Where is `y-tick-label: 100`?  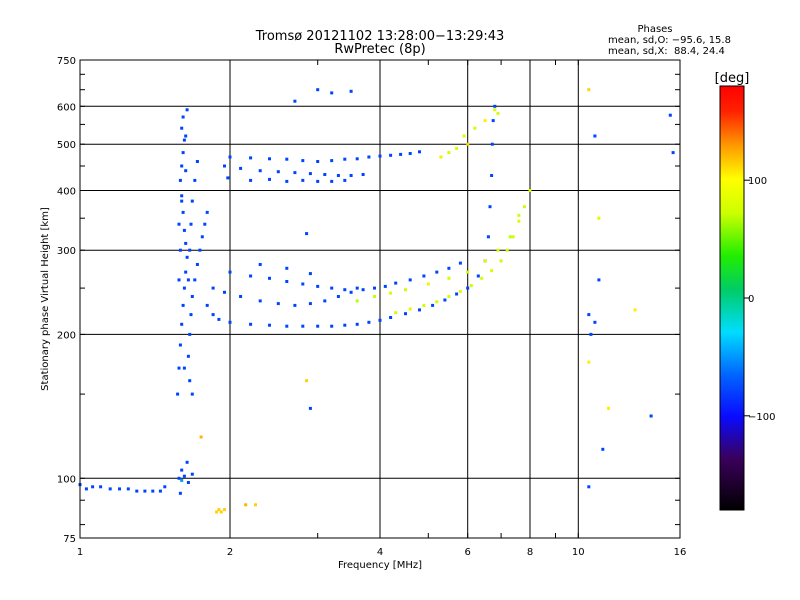
y-tick-label: 100 is located at coordinates (66, 479).